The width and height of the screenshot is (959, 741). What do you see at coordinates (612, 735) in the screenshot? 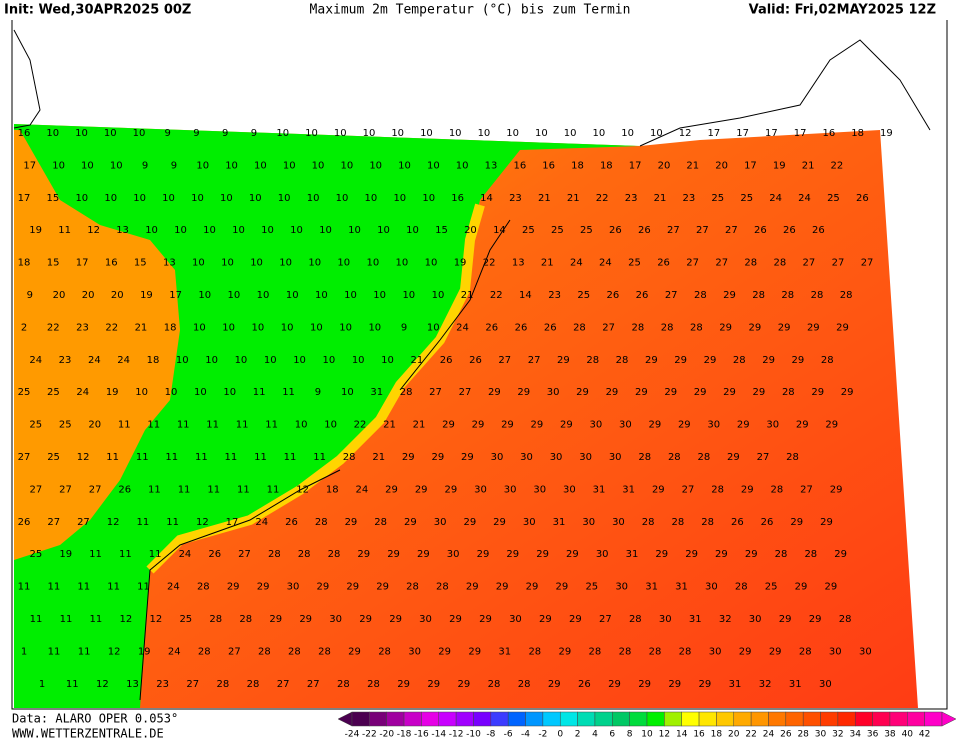
I see `colorbar-label: 6` at bounding box center [612, 735].